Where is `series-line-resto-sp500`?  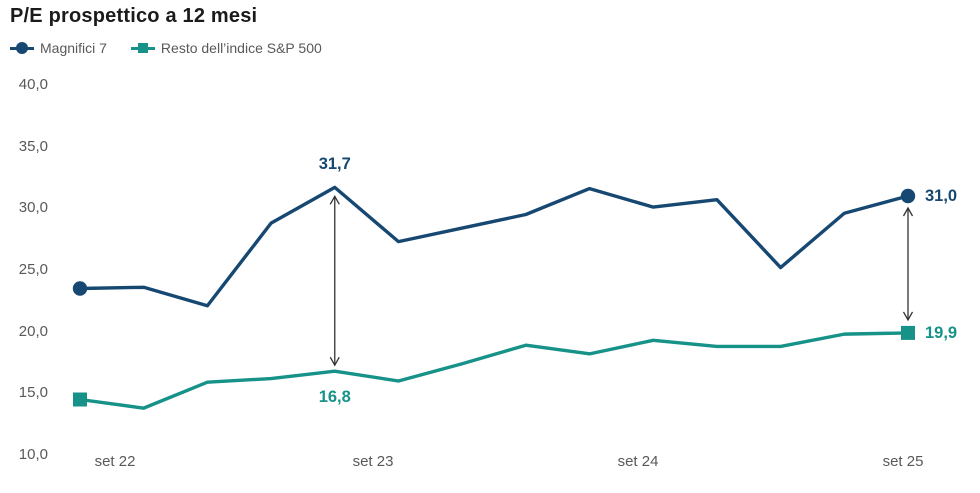 series-line-resto-sp500 is located at coordinates (494, 370).